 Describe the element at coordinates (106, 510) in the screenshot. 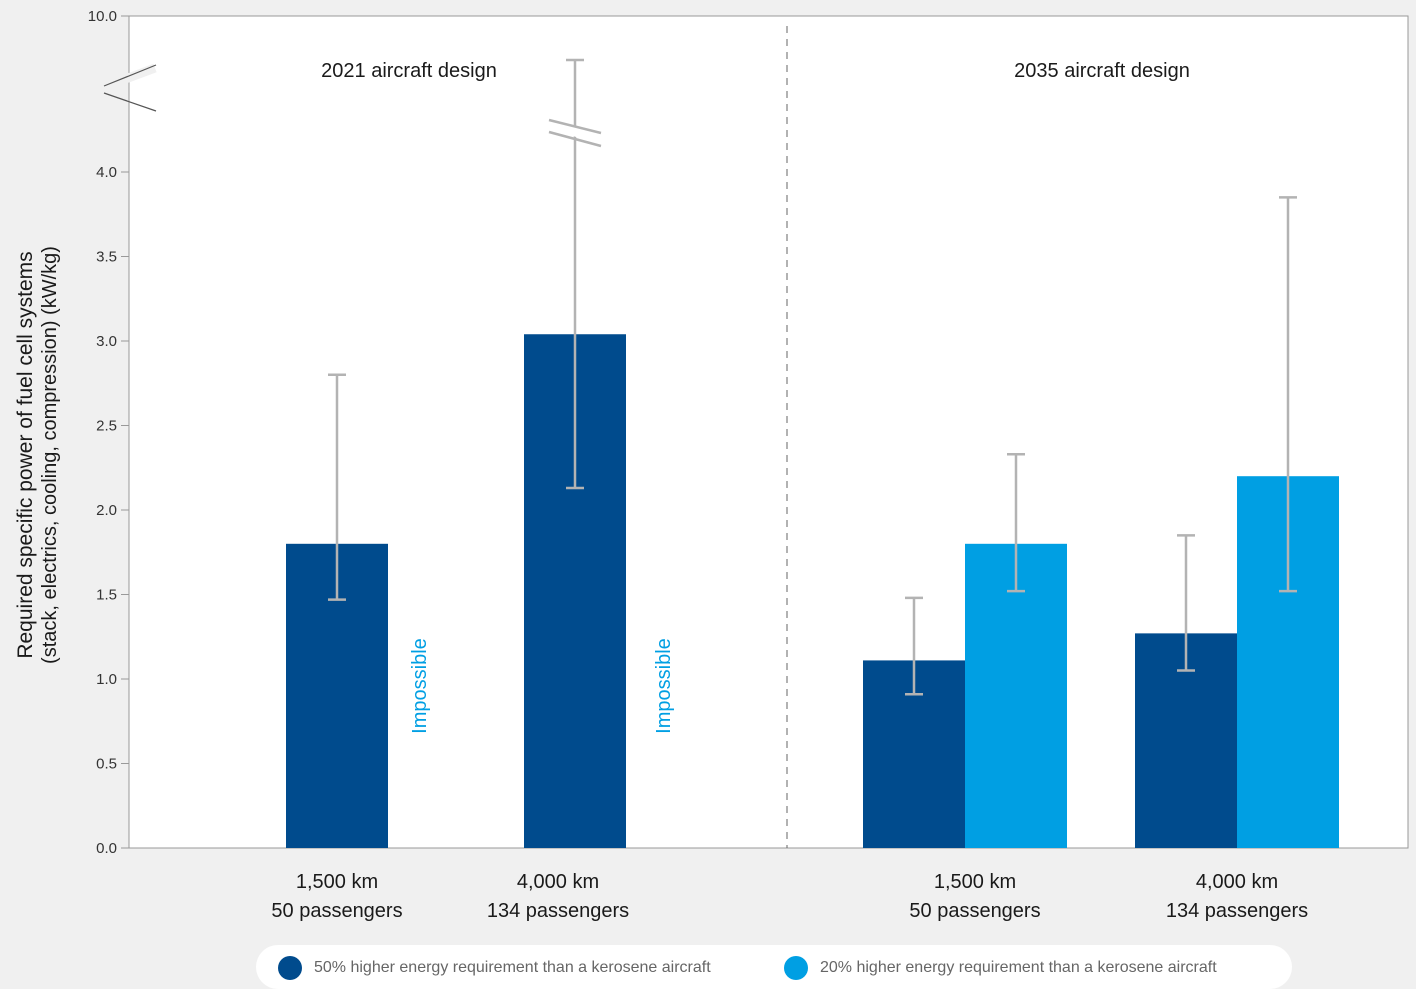

I see `y-tick-label: 2.0` at that location.